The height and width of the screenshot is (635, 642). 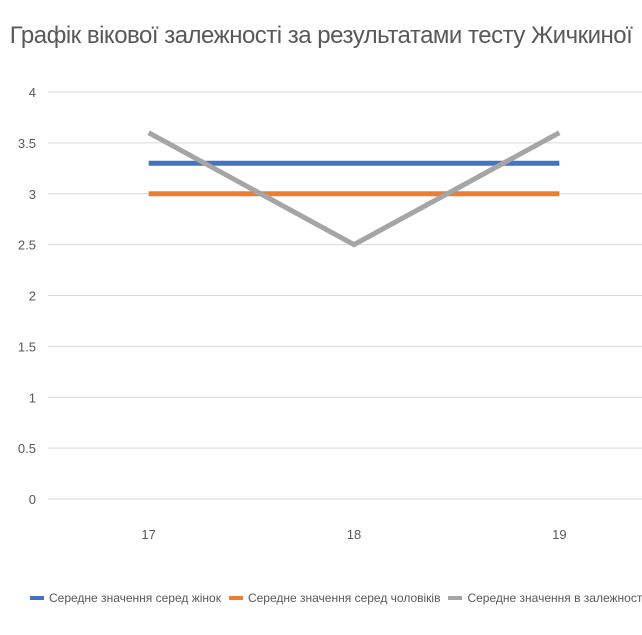 What do you see at coordinates (27, 143) in the screenshot?
I see `y-tick-label: 3.5` at bounding box center [27, 143].